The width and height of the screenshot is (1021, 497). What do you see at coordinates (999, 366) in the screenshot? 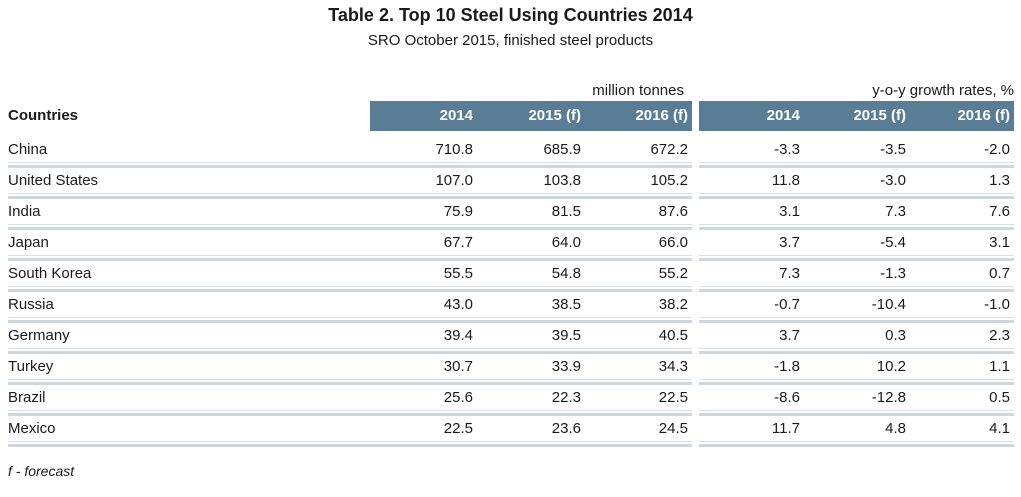
I see `growth-value: 1.1` at bounding box center [999, 366].